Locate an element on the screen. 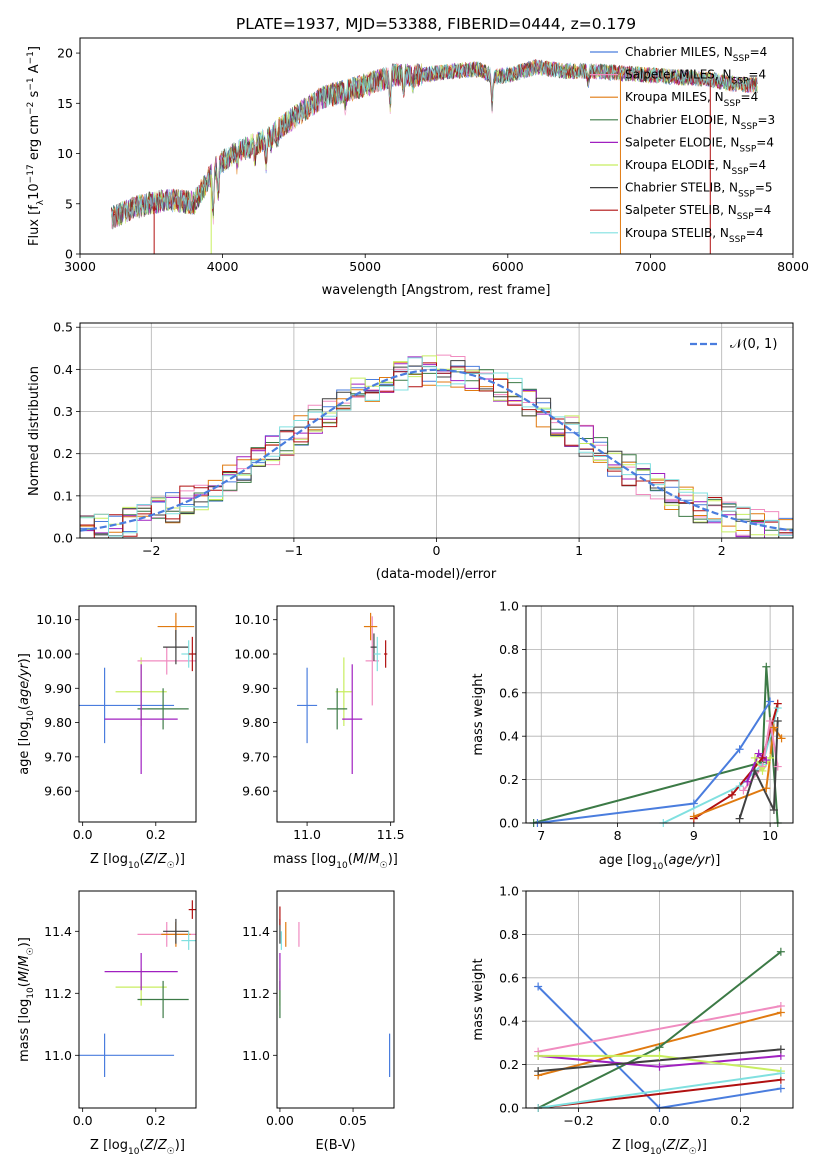  y-tick-label: 1.0 is located at coordinates (509, 606).